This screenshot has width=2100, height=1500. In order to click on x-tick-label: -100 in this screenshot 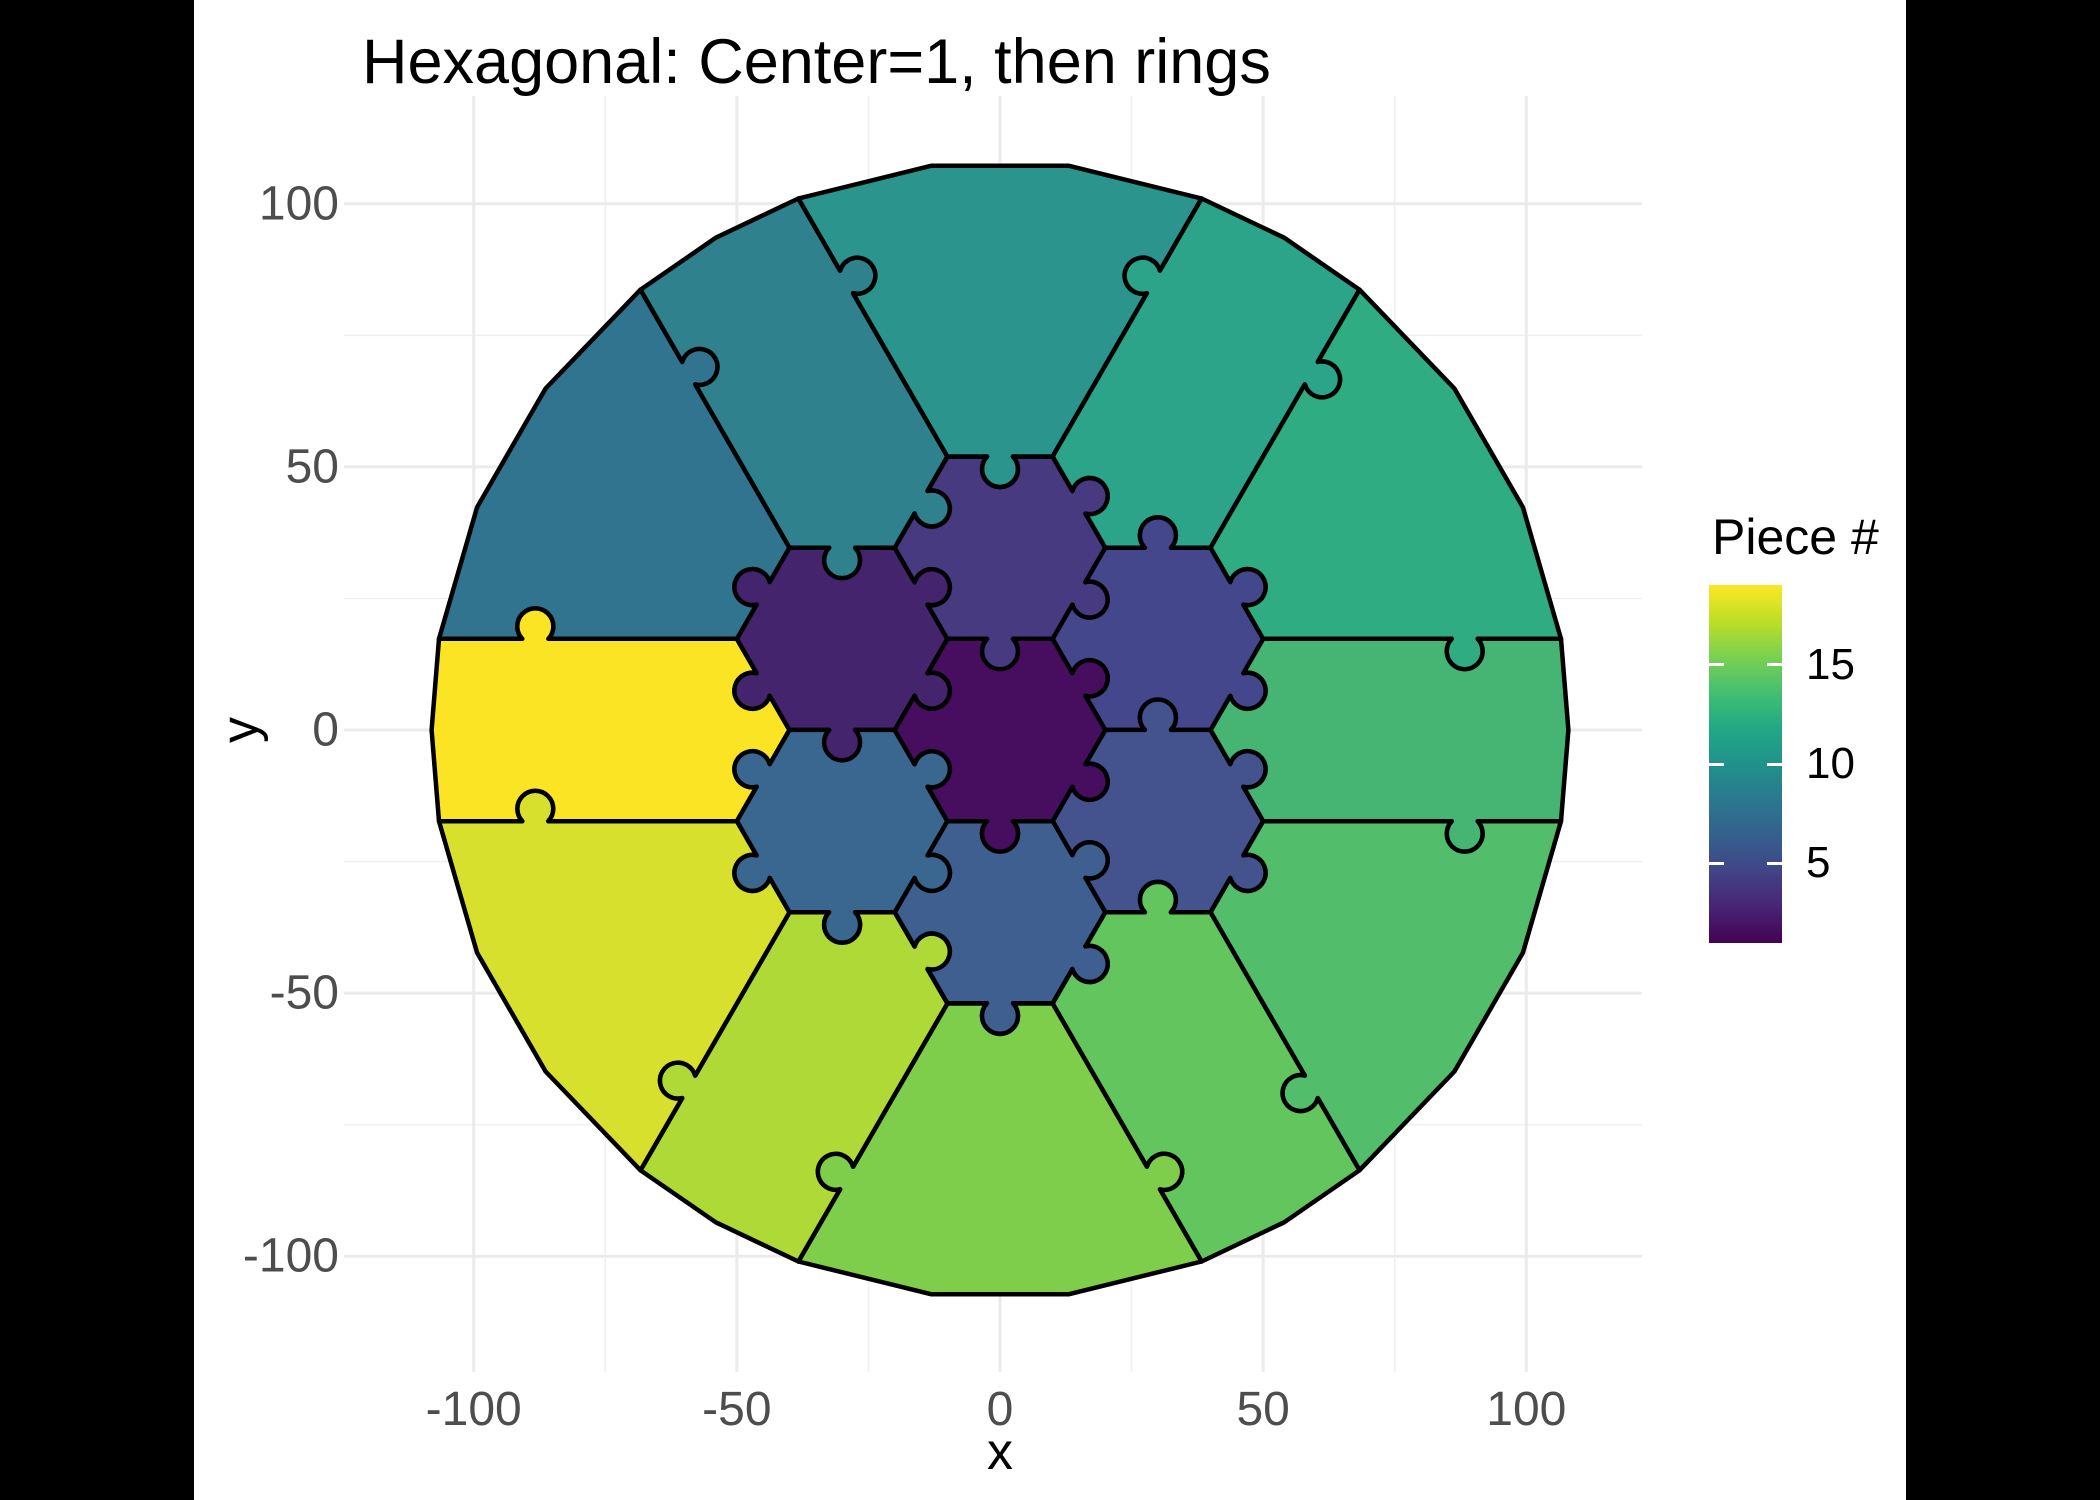, I will do `click(473, 1409)`.